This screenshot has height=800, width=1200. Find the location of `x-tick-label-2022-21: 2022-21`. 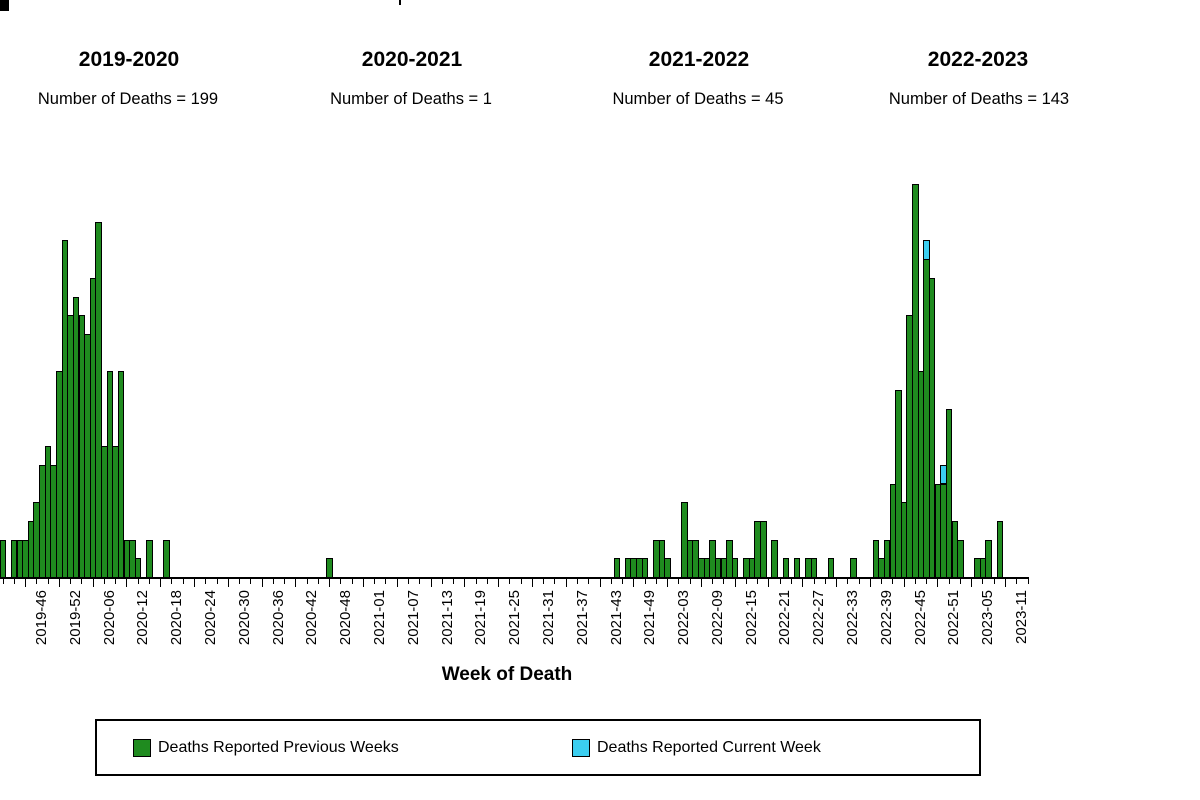

x-tick-label-2022-21: 2022-21 is located at coordinates (785, 618).